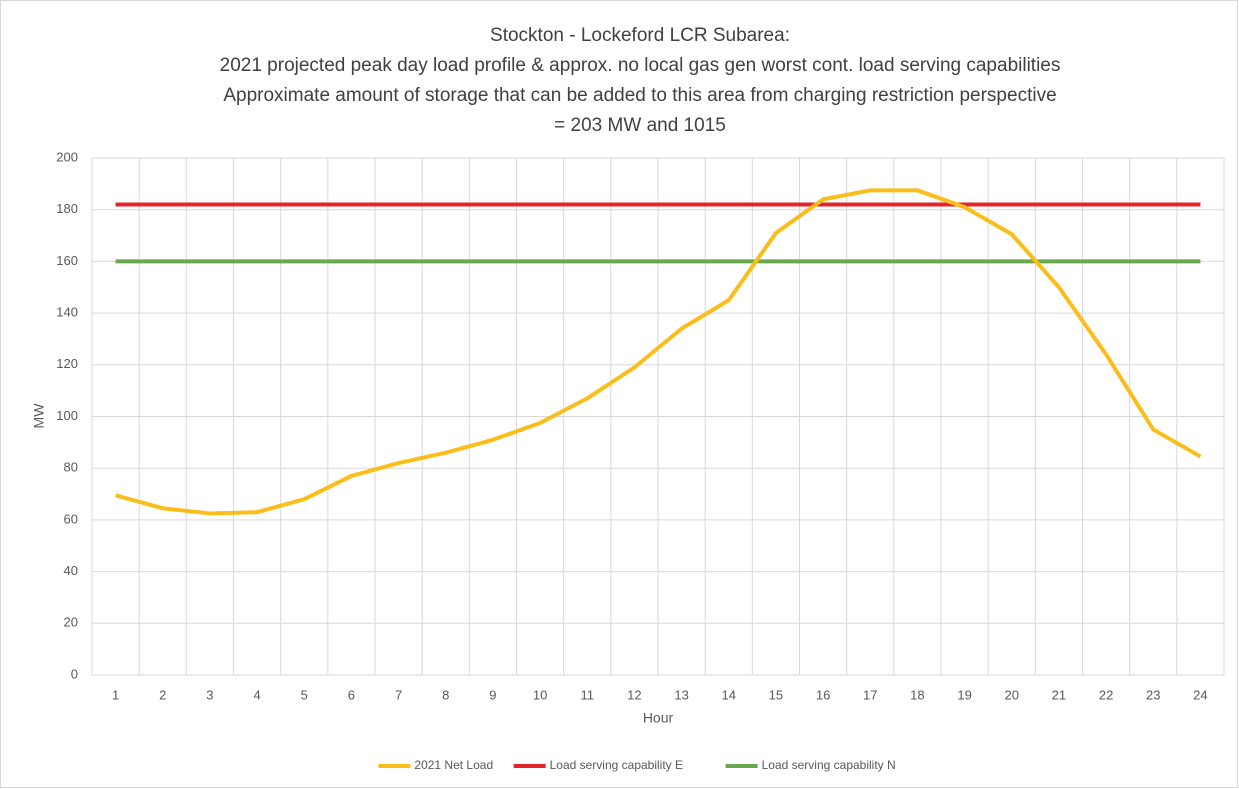 Image resolution: width=1239 pixels, height=789 pixels. Describe the element at coordinates (71, 570) in the screenshot. I see `y-tick-label: 40` at that location.